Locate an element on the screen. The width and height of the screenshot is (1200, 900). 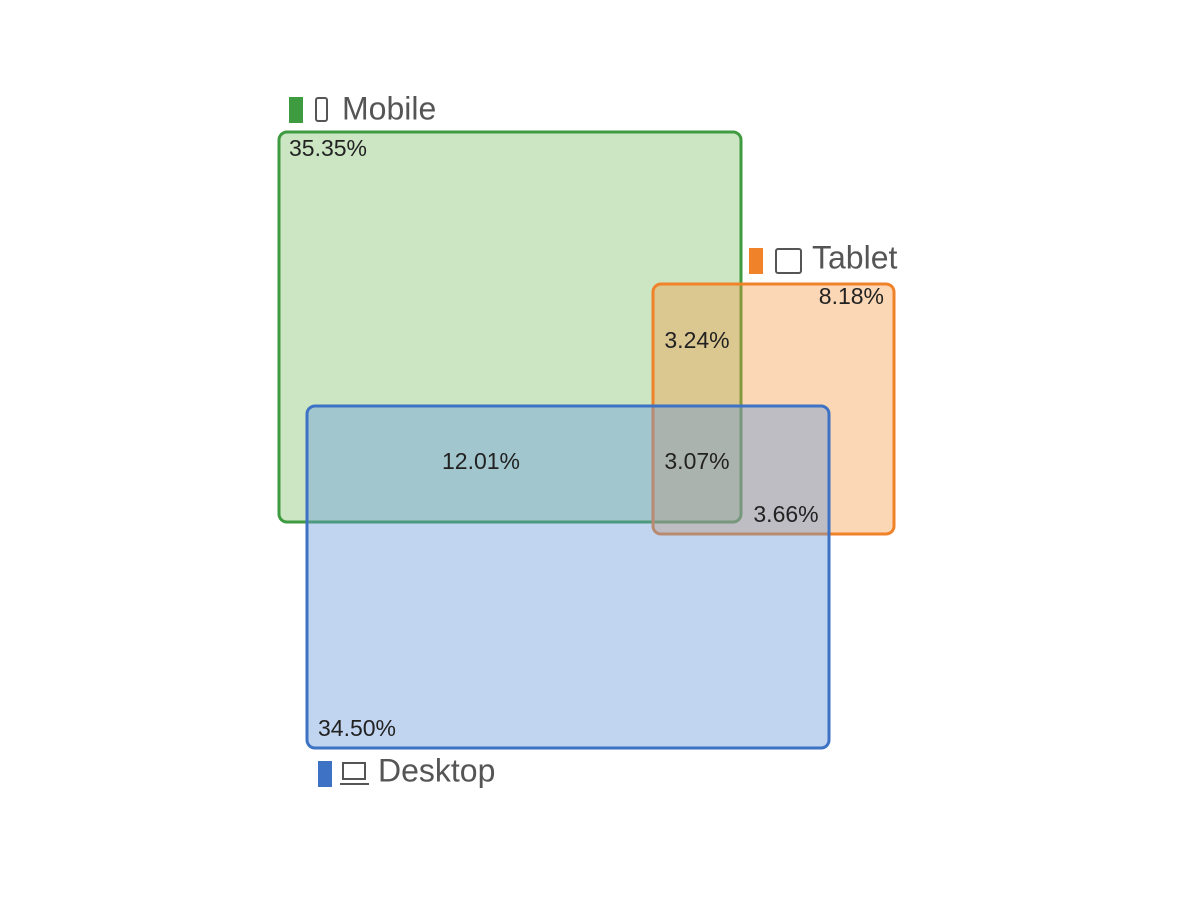
phone-icon is located at coordinates (321, 109).